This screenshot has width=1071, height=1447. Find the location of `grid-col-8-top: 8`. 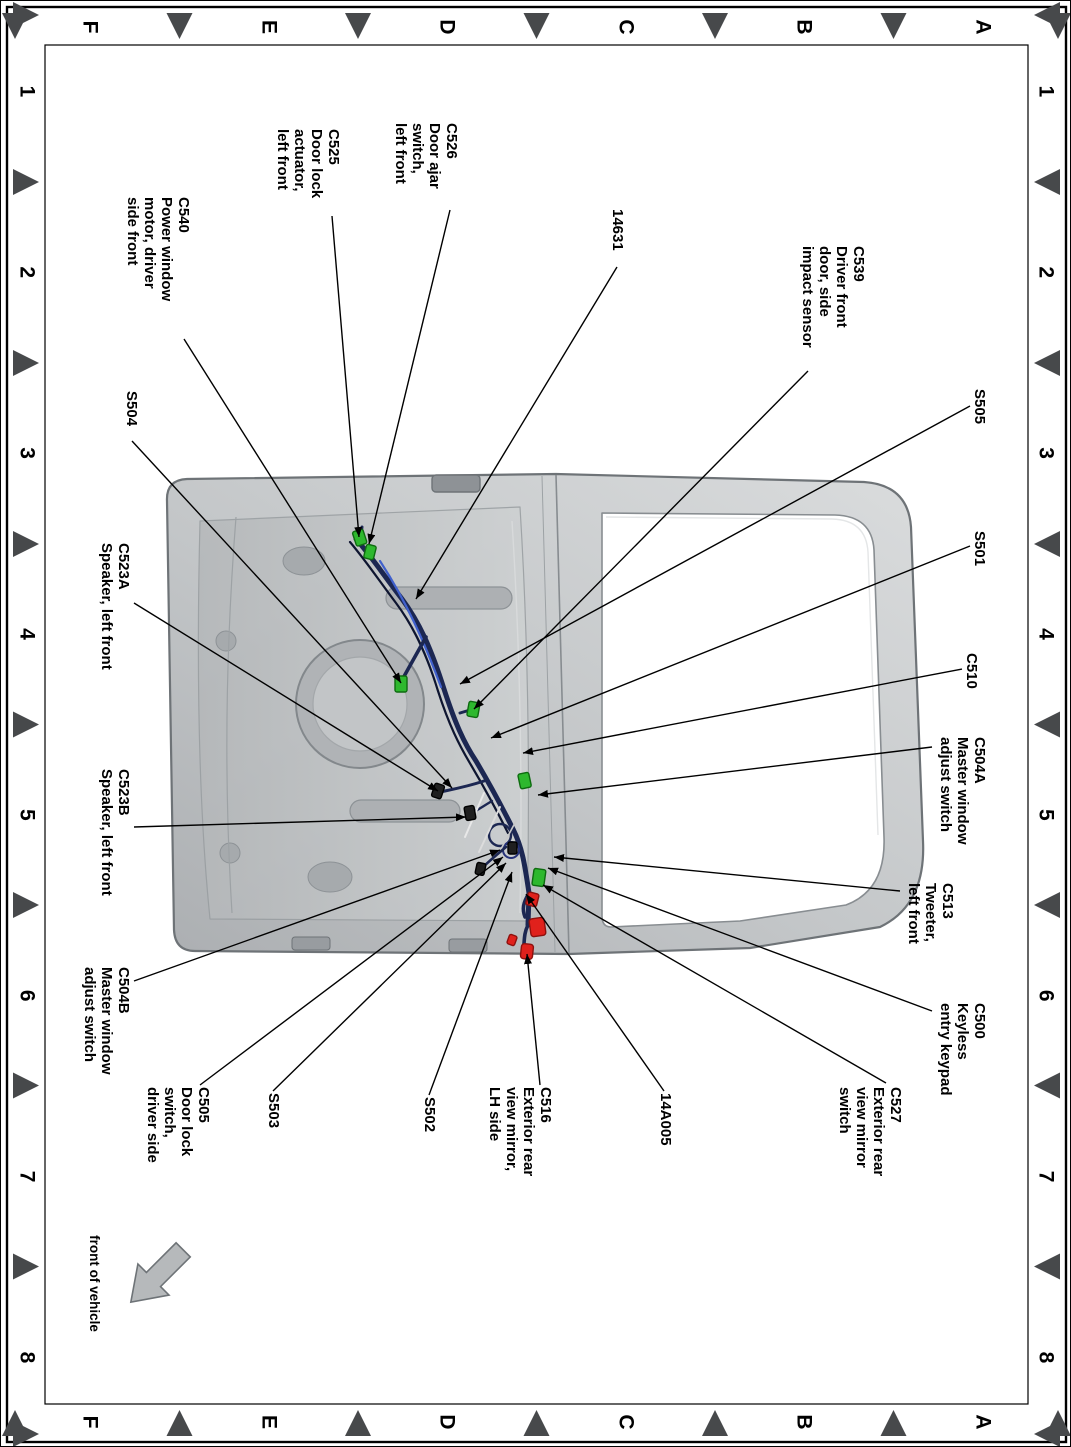

grid-col-8-top: 8 is located at coordinates (1046, 1357).